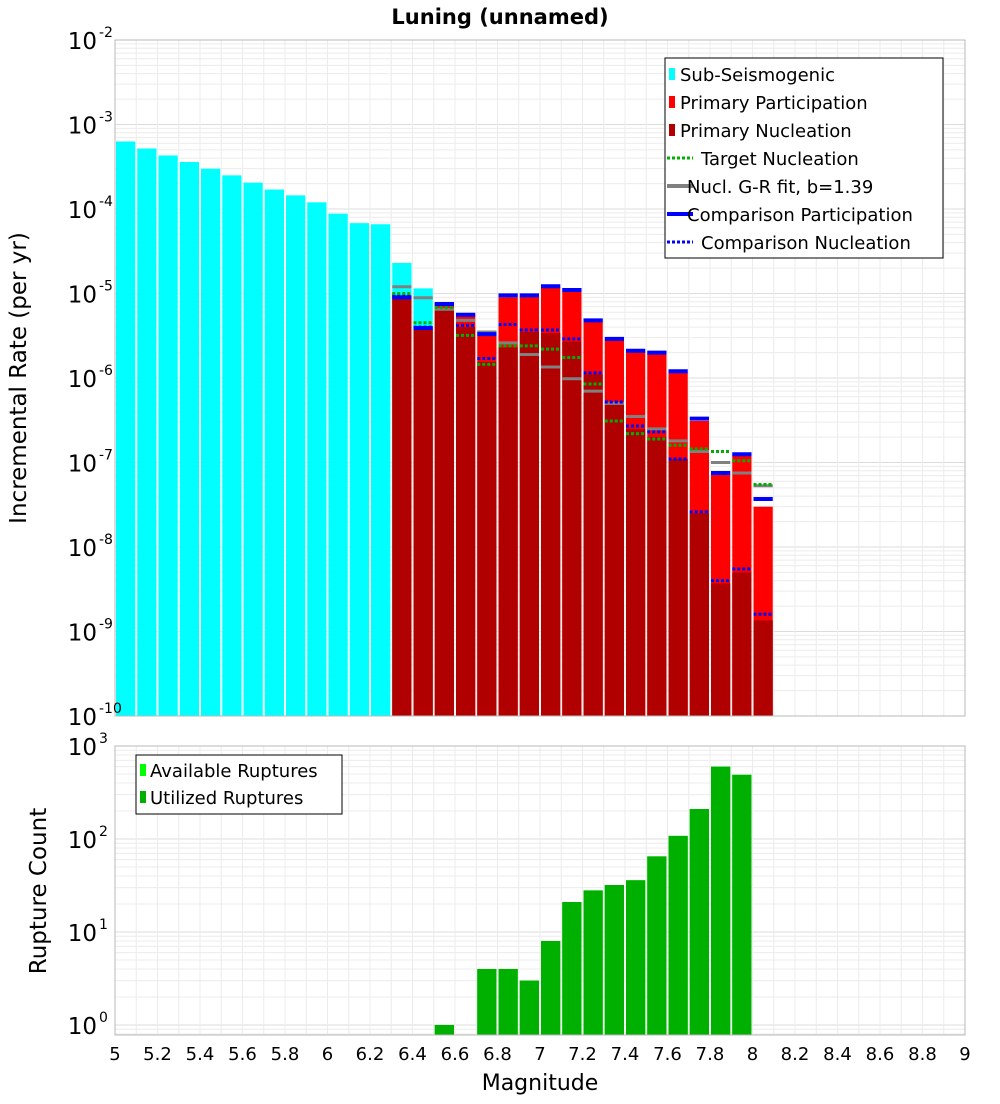 This screenshot has width=1000, height=1104. Describe the element at coordinates (752, 1054) in the screenshot. I see `x-tick-label: 8` at that location.